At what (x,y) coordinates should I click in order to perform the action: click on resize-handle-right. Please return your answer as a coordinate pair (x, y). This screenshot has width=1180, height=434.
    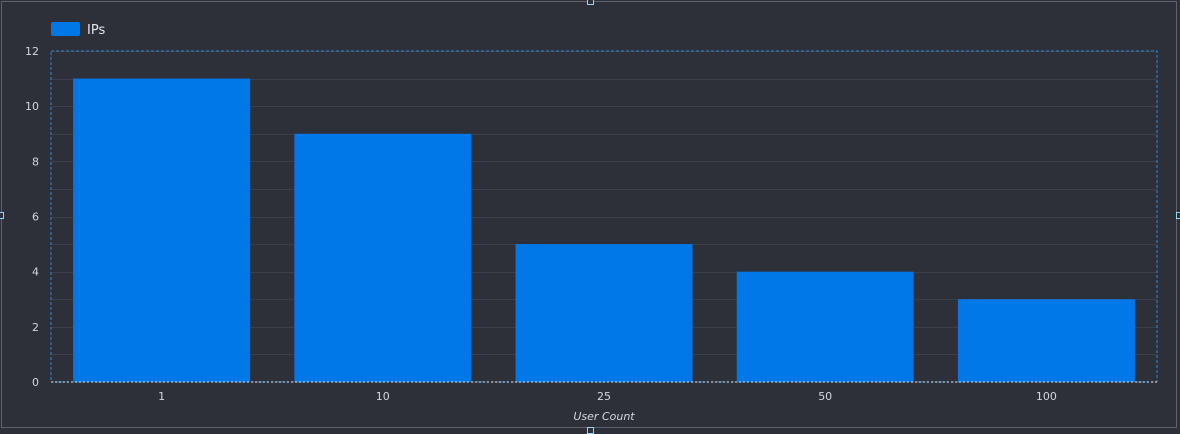
    Looking at the image, I should click on (1178, 215).